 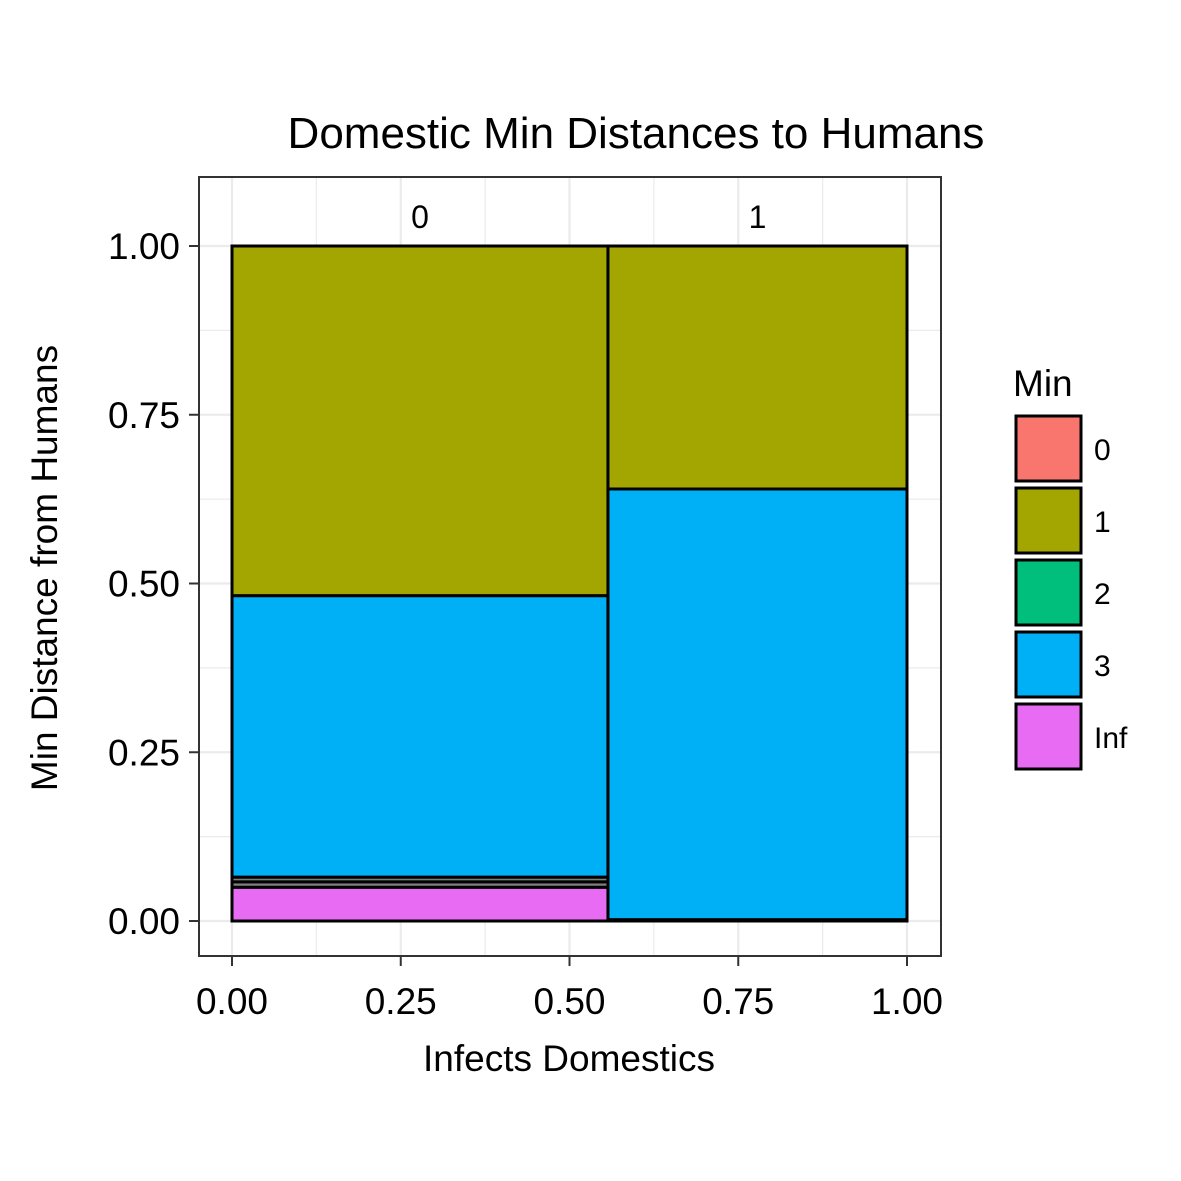 What do you see at coordinates (401, 1001) in the screenshot?
I see `x-tick-label: 0.25` at bounding box center [401, 1001].